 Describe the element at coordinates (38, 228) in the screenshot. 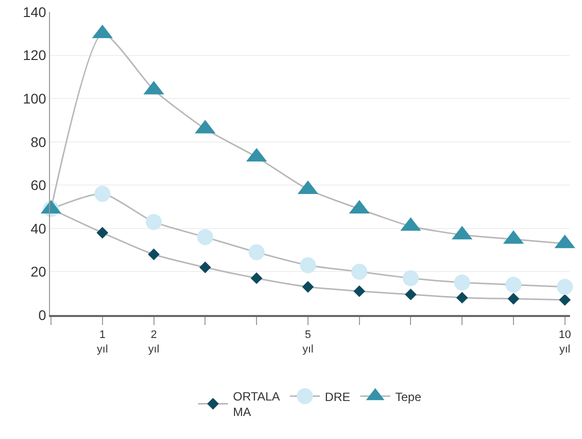

I see `y-tick-label: 40` at that location.